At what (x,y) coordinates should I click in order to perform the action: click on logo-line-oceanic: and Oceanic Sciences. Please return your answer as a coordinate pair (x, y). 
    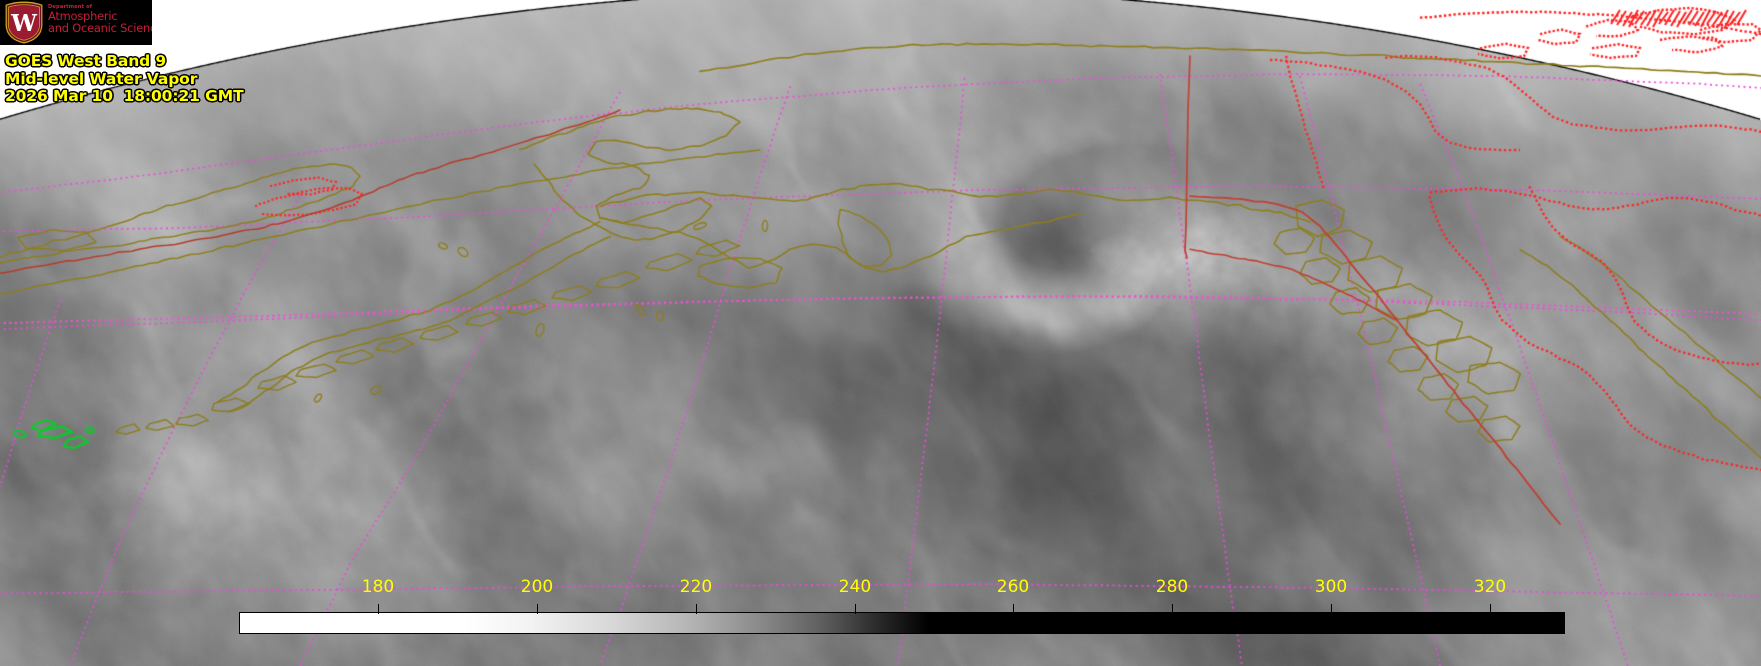
    Looking at the image, I should click on (100, 27).